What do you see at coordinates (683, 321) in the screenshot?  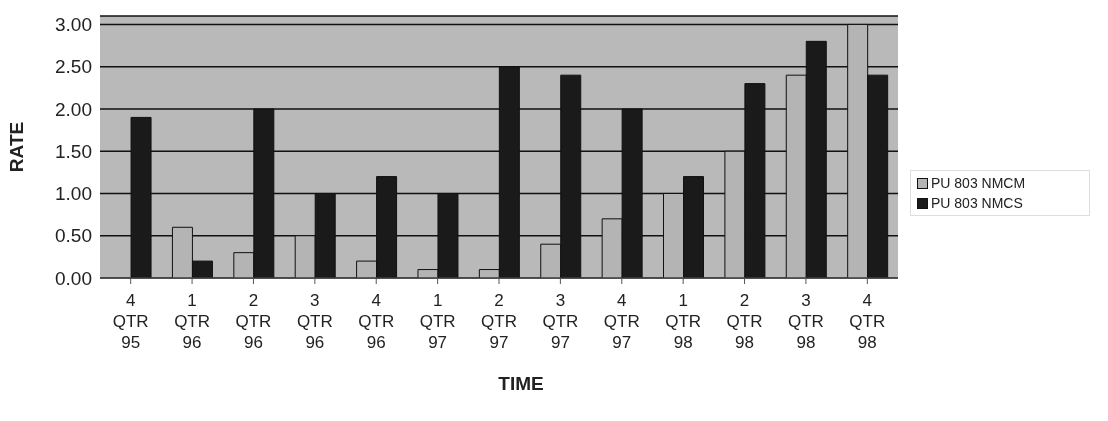 I see `x-tick-label: 1 QTR 98` at bounding box center [683, 321].